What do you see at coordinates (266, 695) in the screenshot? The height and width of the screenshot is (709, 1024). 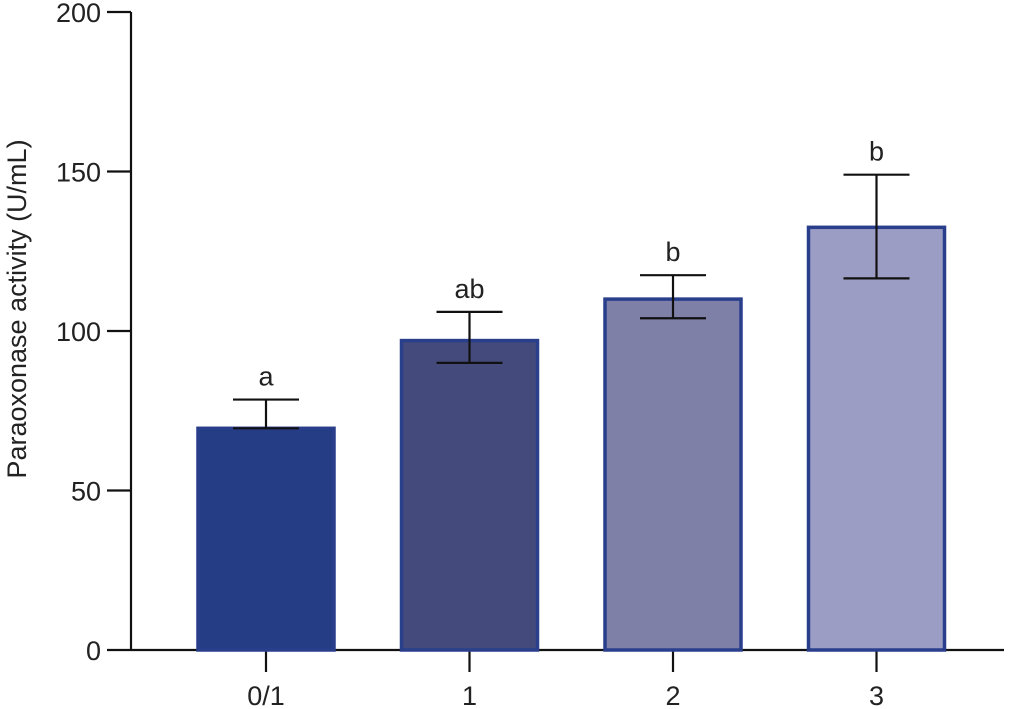 I see `x-tick-label: 0/1` at bounding box center [266, 695].